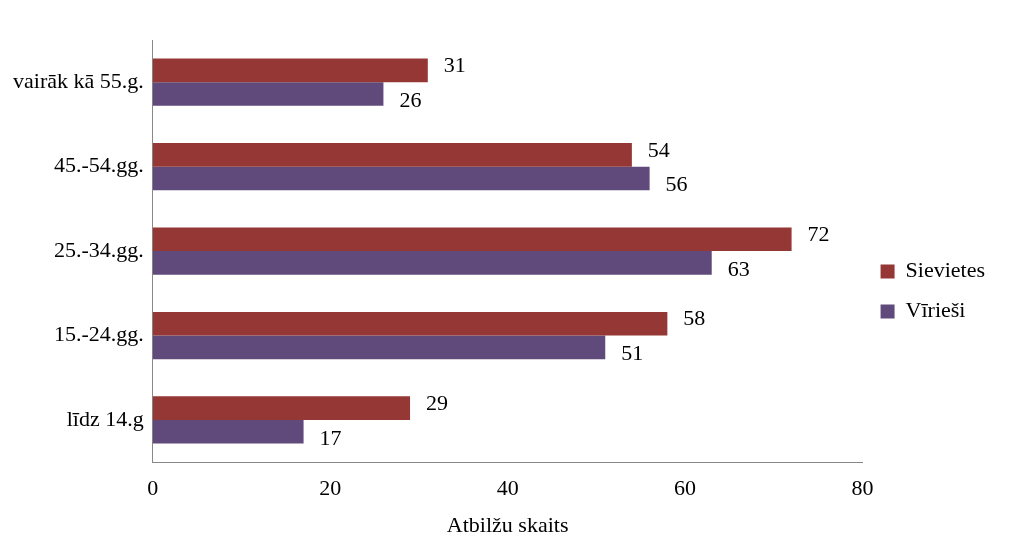  Describe the element at coordinates (507, 488) in the screenshot. I see `x-tick-label: 40` at that location.